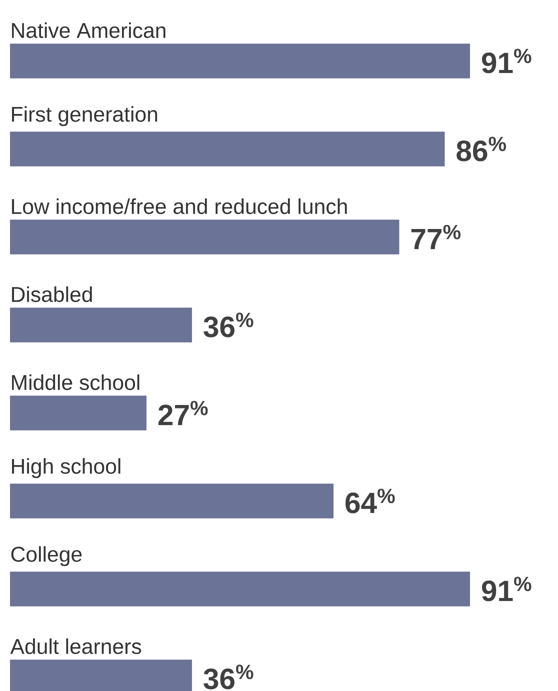  What do you see at coordinates (370, 501) in the screenshot?
I see `data-label: 64$^{%}$` at bounding box center [370, 501].